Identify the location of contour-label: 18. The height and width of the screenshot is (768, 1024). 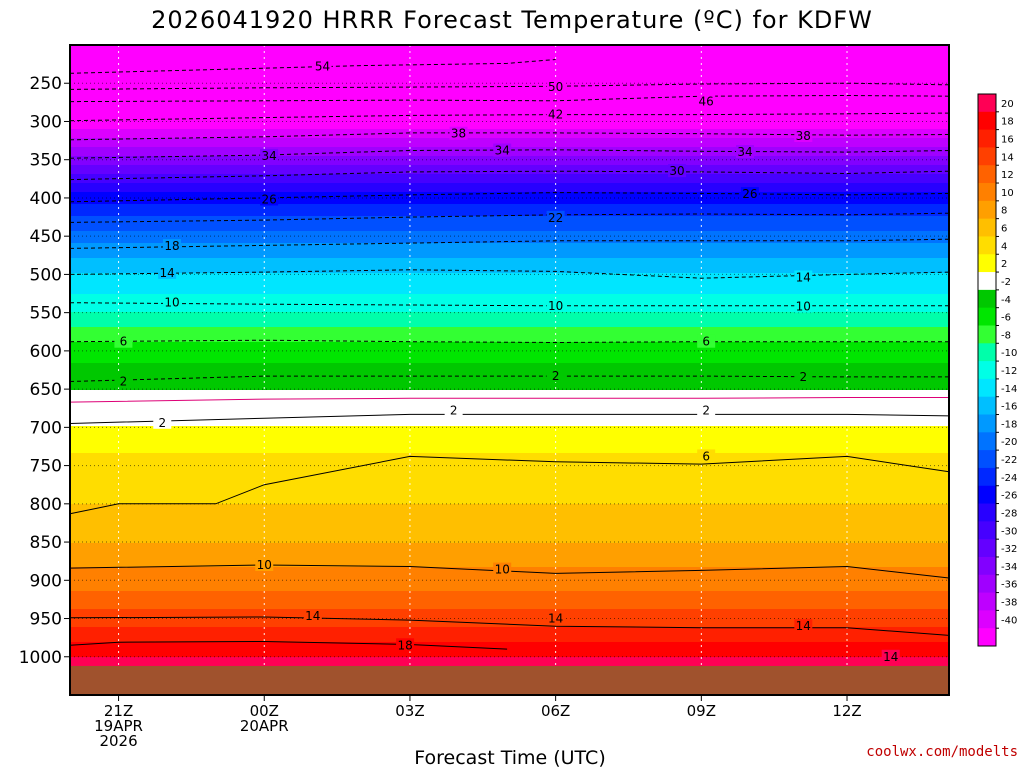
(404, 645).